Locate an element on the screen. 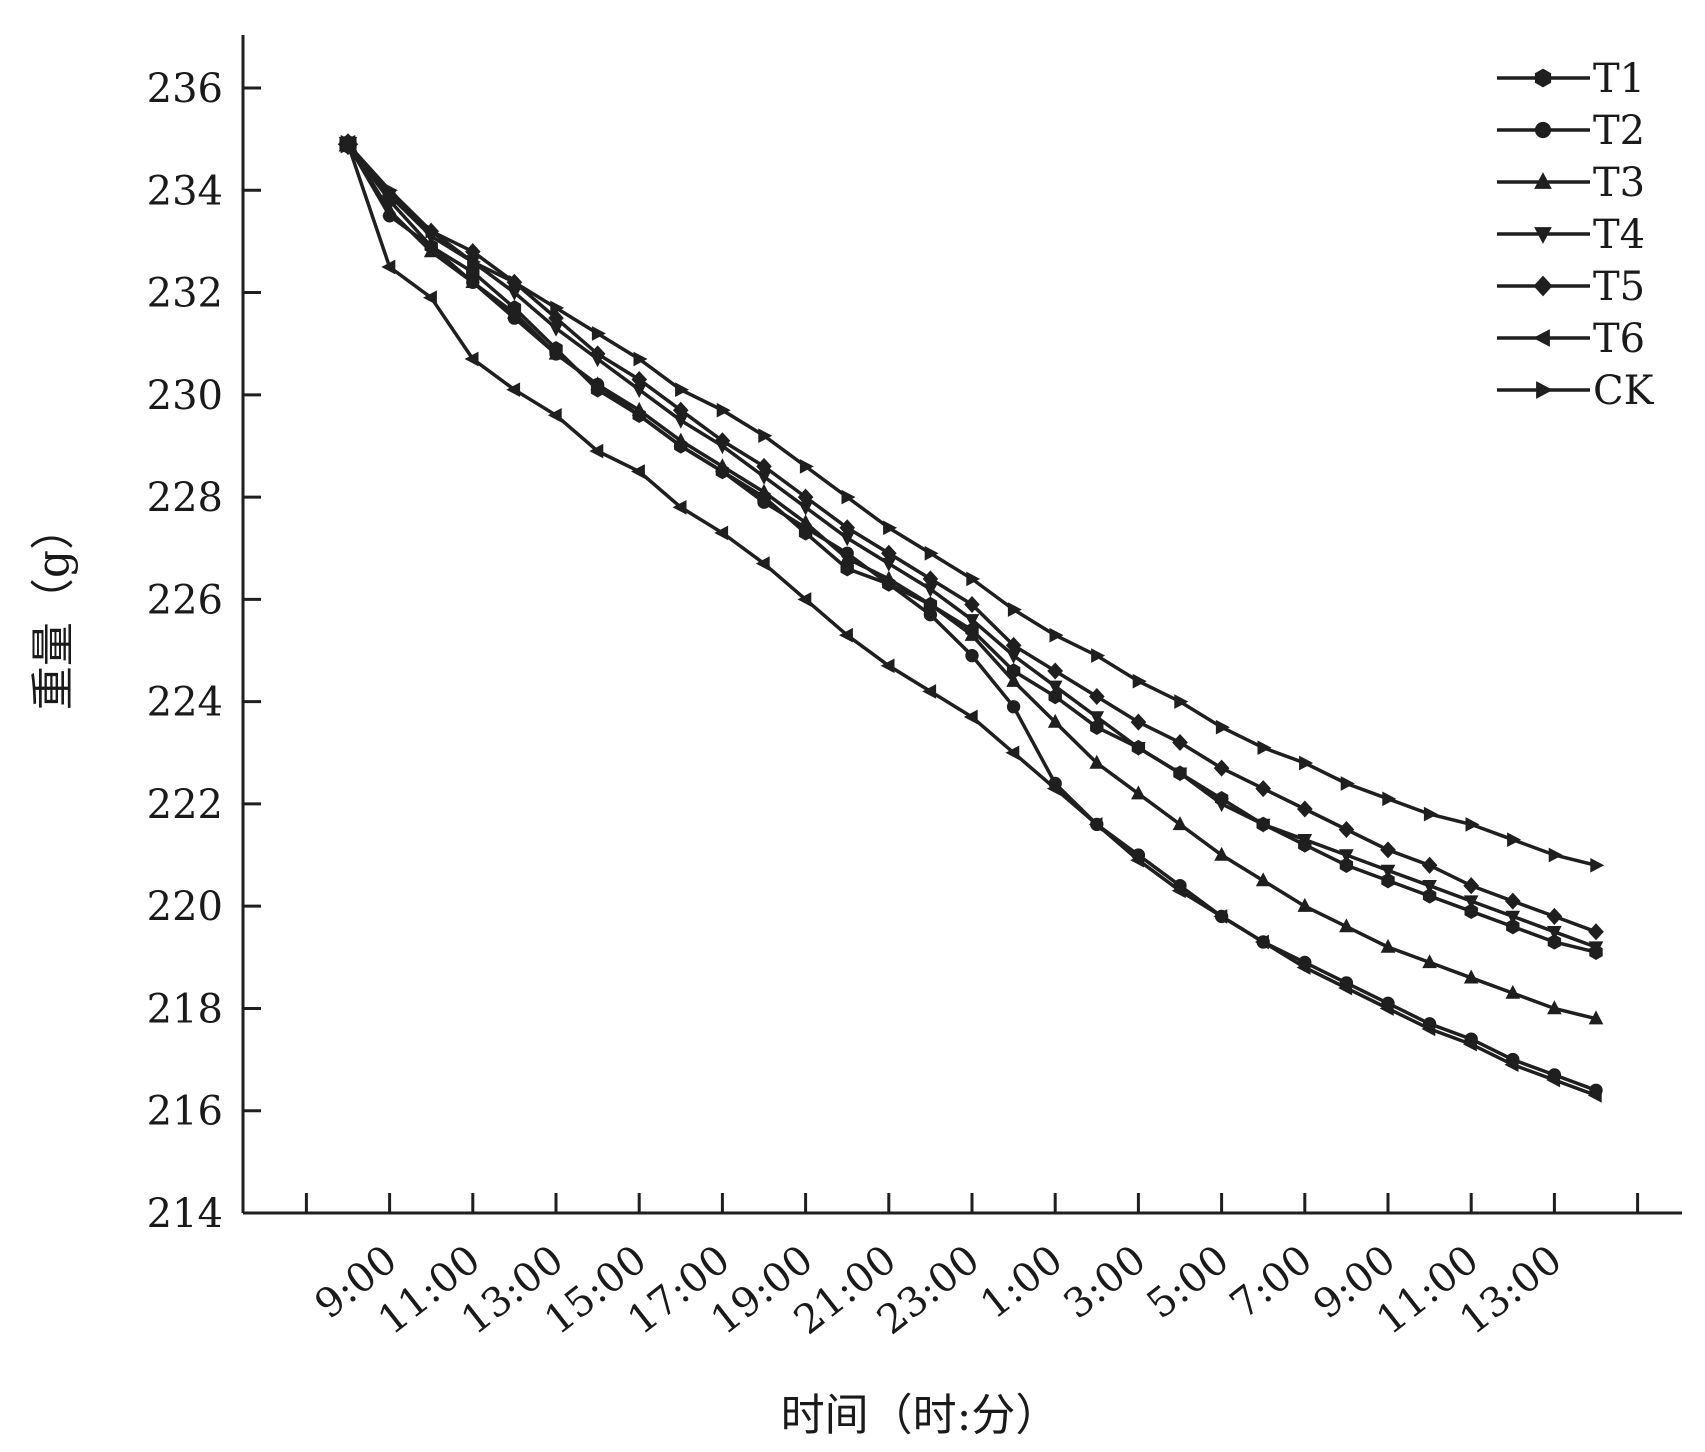 The image size is (1705, 1452). y-tick-label: 226 is located at coordinates (185, 600).